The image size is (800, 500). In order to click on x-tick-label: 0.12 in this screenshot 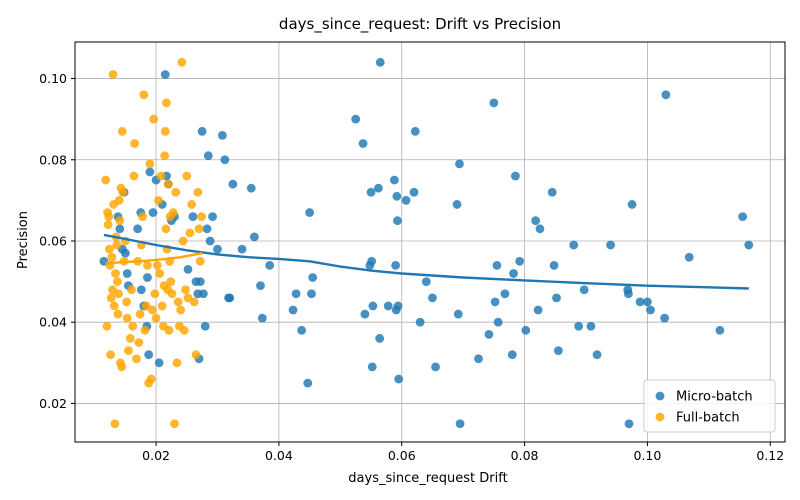, I will do `click(770, 455)`.